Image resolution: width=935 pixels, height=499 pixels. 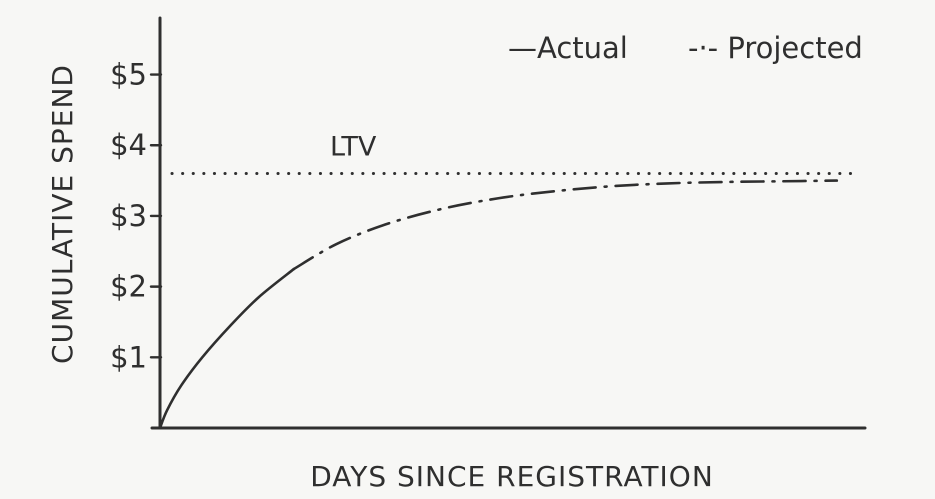 What do you see at coordinates (128, 357) in the screenshot?
I see `y-tick-label: $1` at bounding box center [128, 357].